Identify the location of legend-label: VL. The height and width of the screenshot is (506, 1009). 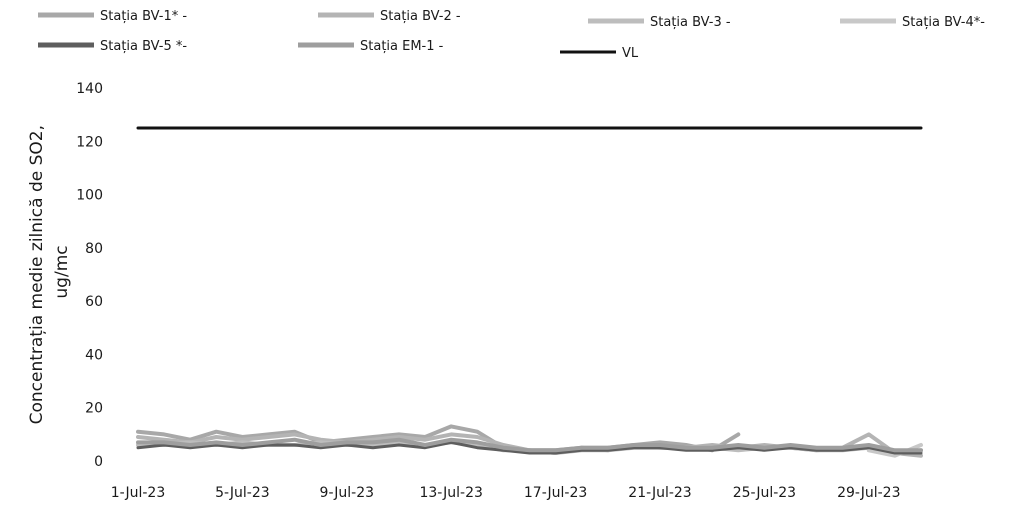
(630, 53).